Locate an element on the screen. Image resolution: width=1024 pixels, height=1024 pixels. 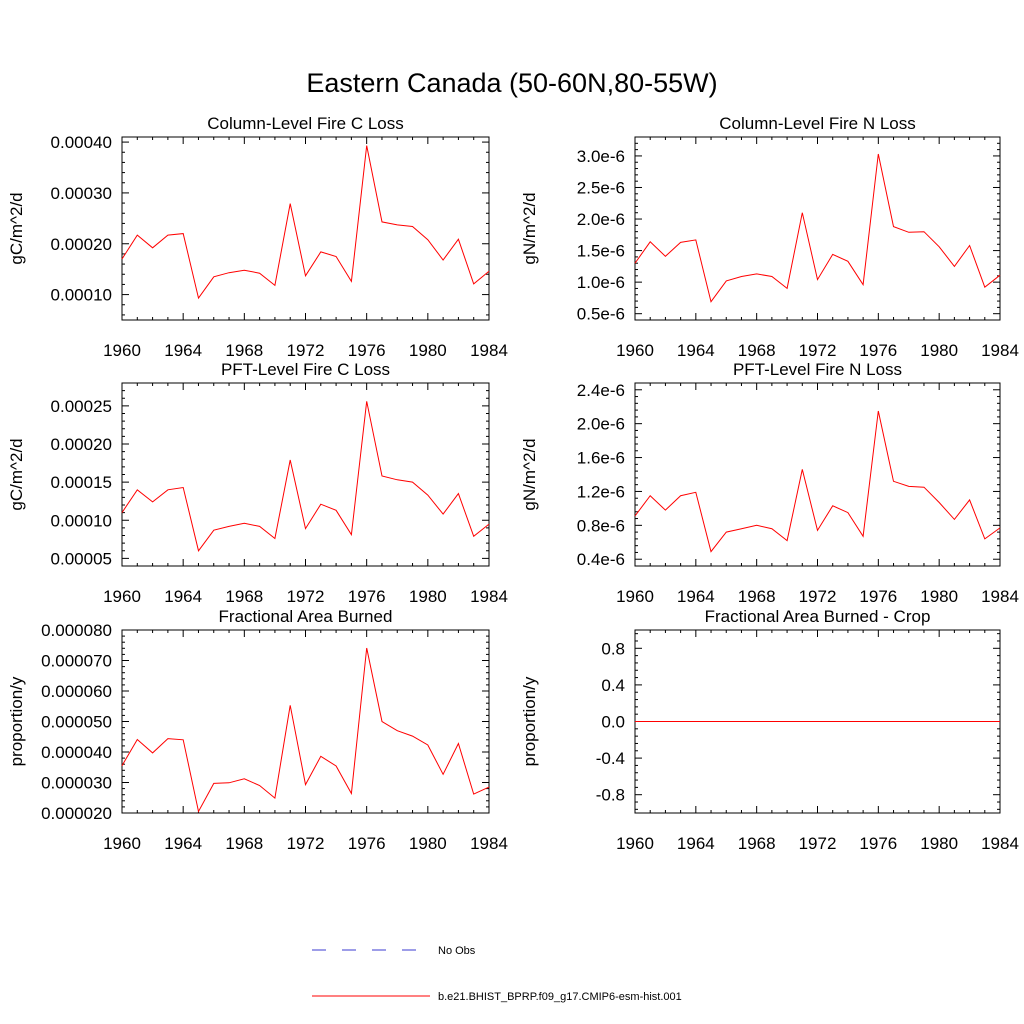
panel-title: Fractional Area Burned - Crop is located at coordinates (818, 616).